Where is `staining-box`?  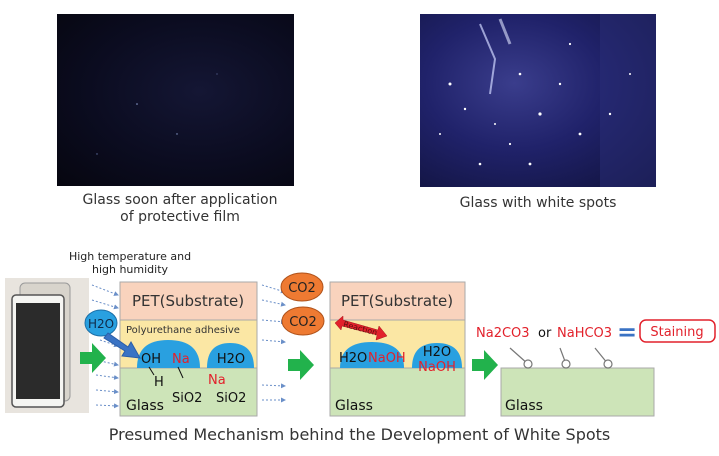
staining-box is located at coordinates (677, 331).